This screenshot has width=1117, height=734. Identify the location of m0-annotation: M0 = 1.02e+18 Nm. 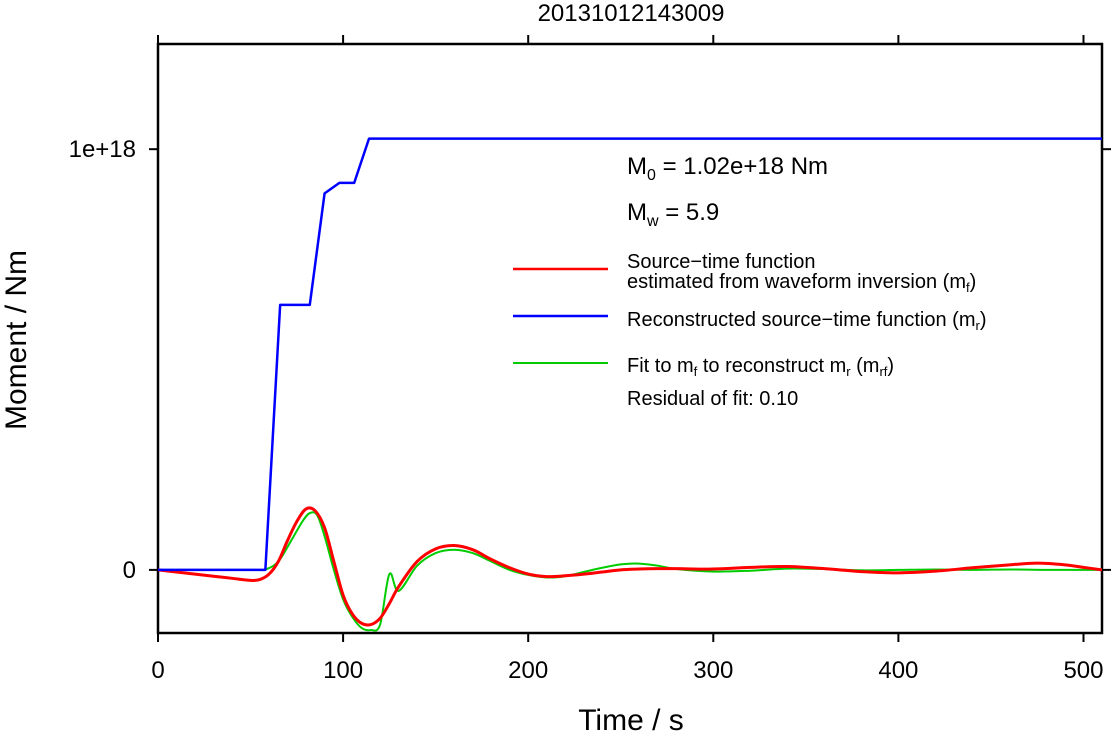
(727, 168).